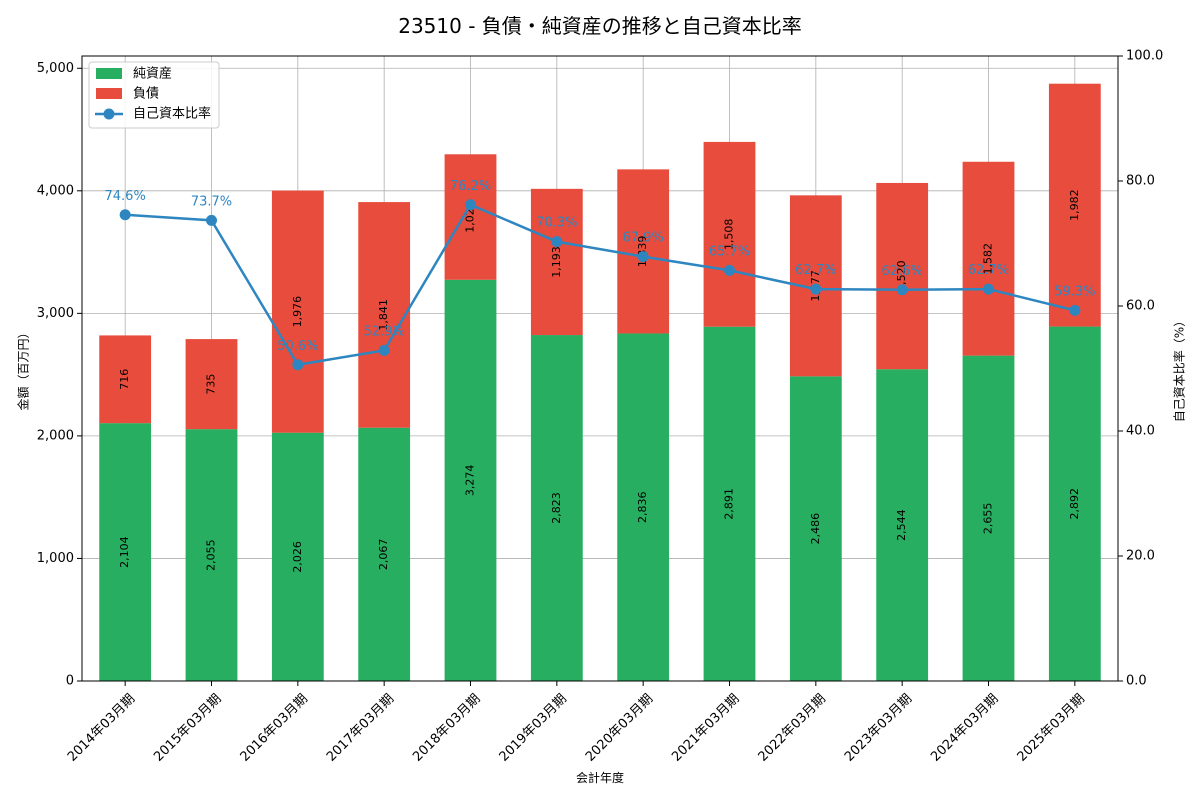 Image resolution: width=1200 pixels, height=800 pixels. Describe the element at coordinates (55, 190) in the screenshot. I see `left-tick-label: 4,000` at that location.